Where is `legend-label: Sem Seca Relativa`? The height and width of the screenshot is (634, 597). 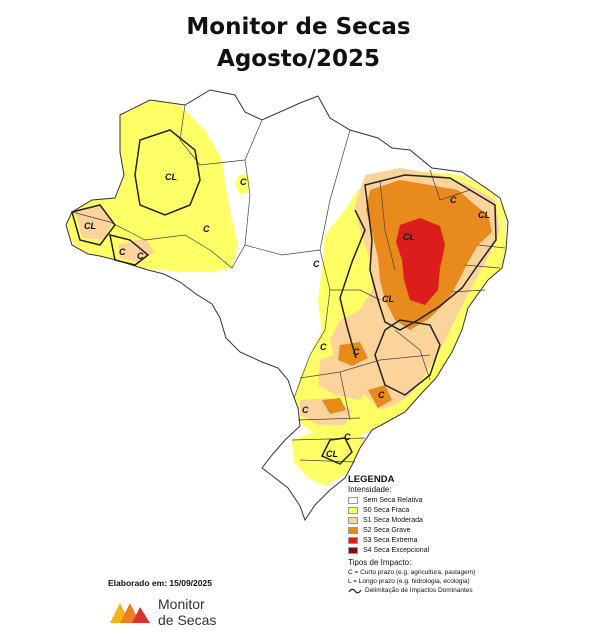
legend-label: Sem Seca Relativa is located at coordinates (393, 500).